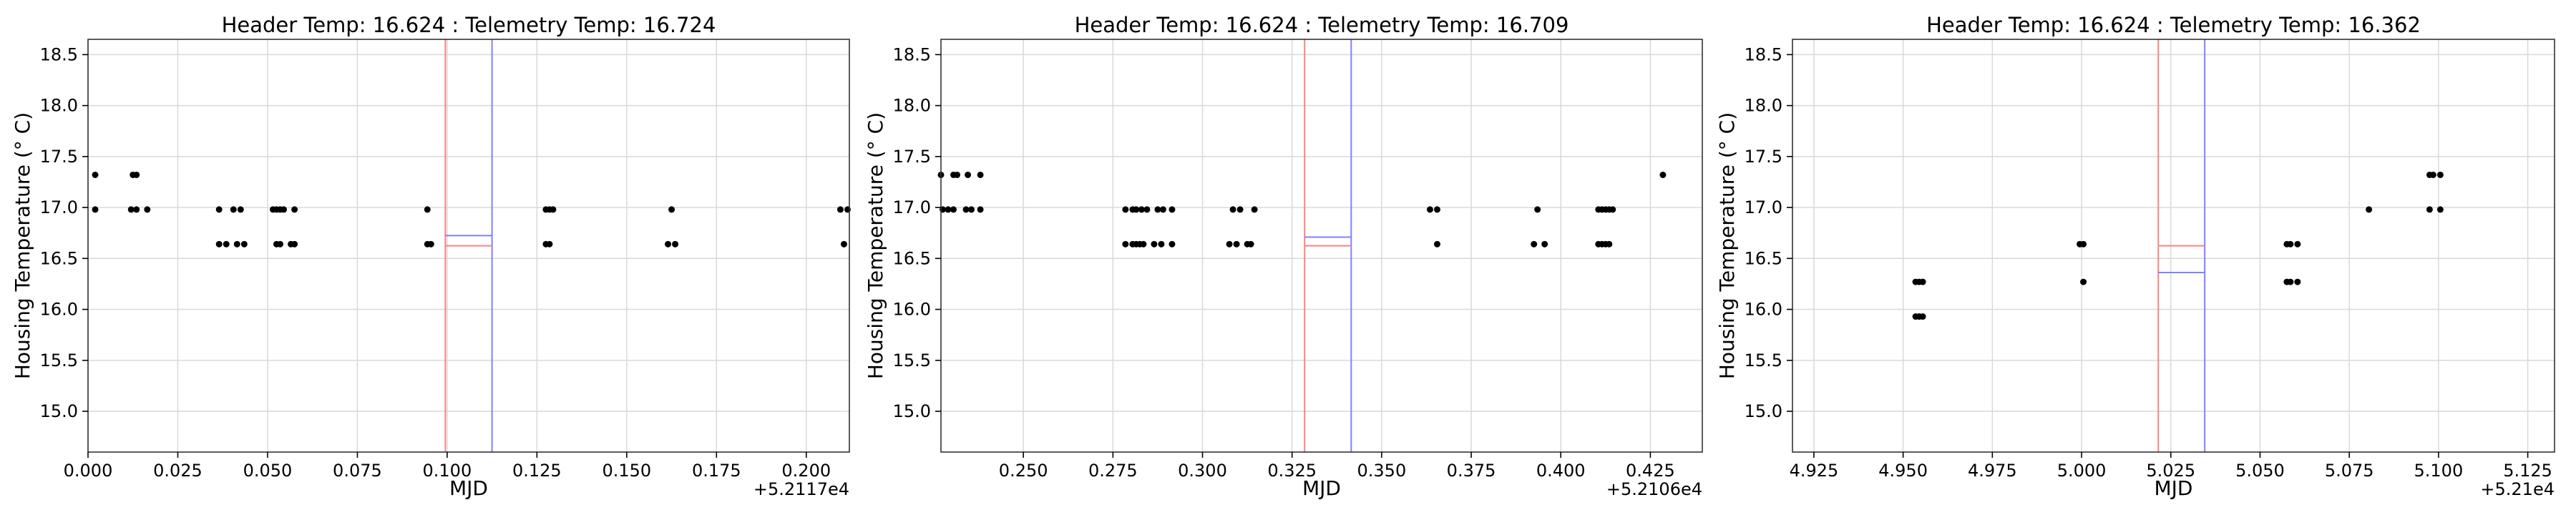  I want to click on x-tick-label: 5.025, so click(2170, 471).